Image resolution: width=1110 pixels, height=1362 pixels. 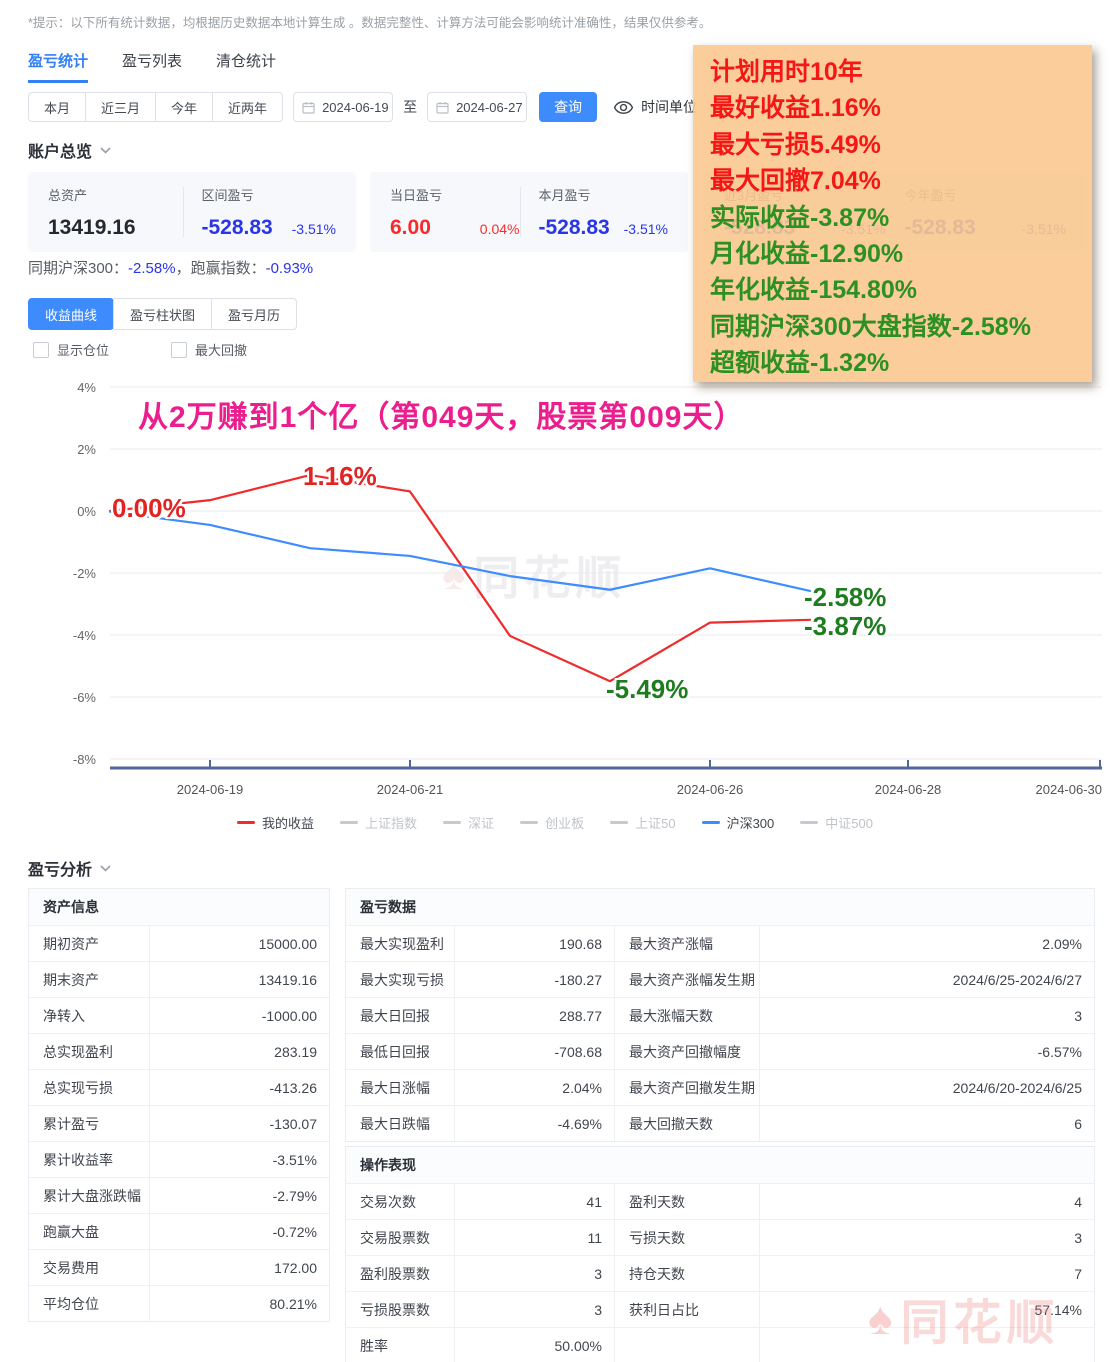 What do you see at coordinates (239, 1231) in the screenshot?
I see `table-cell-value: -0.72%` at bounding box center [239, 1231].